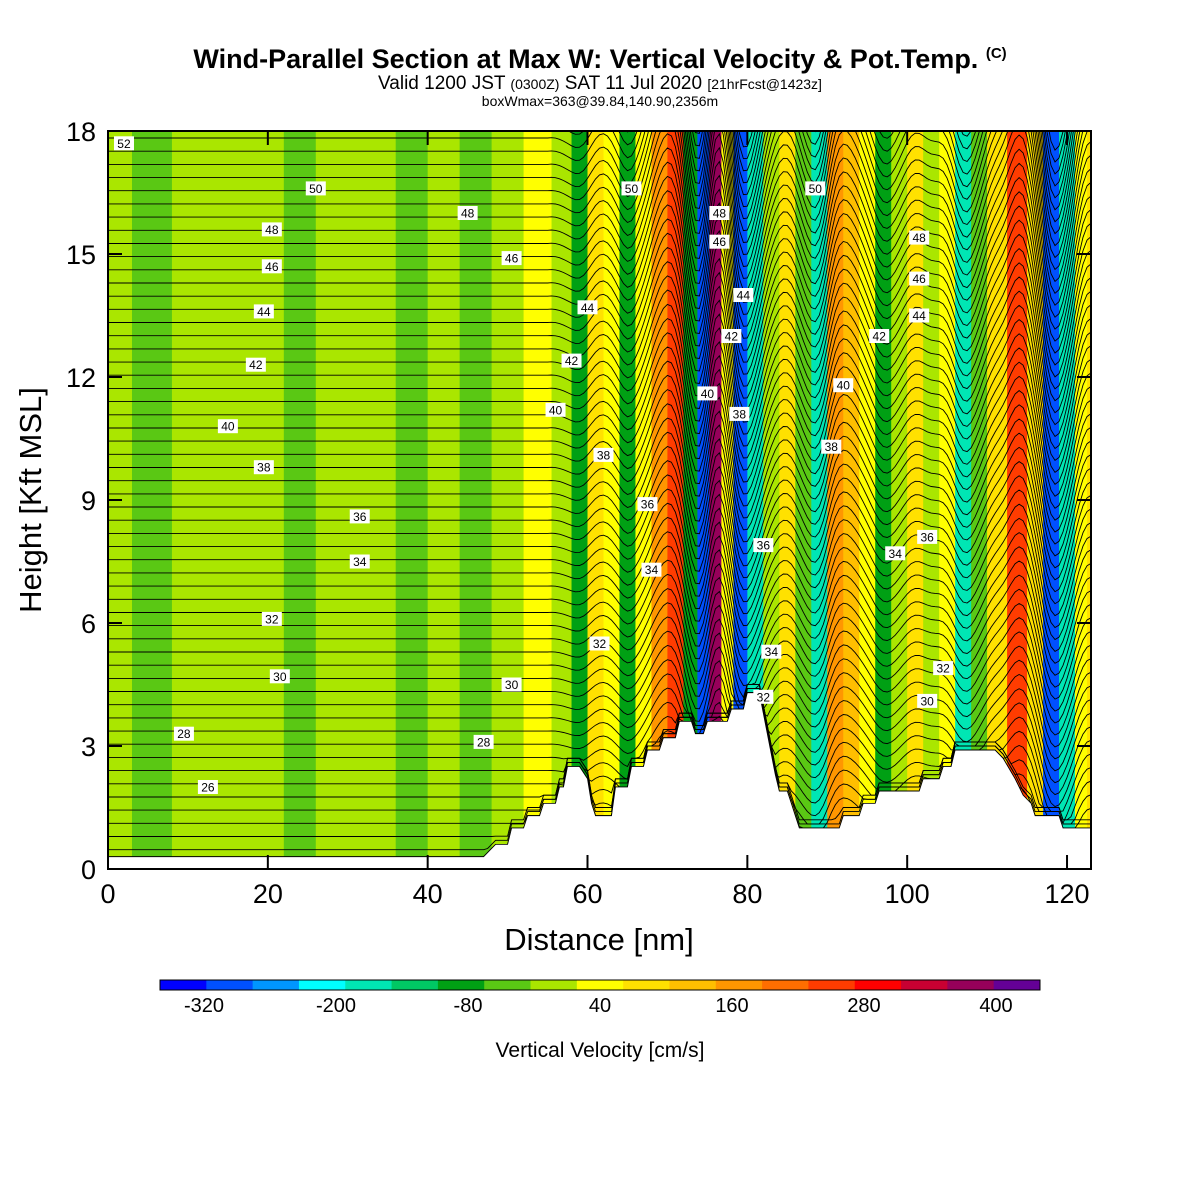  I want to click on y-tick-label: 9, so click(88, 501).